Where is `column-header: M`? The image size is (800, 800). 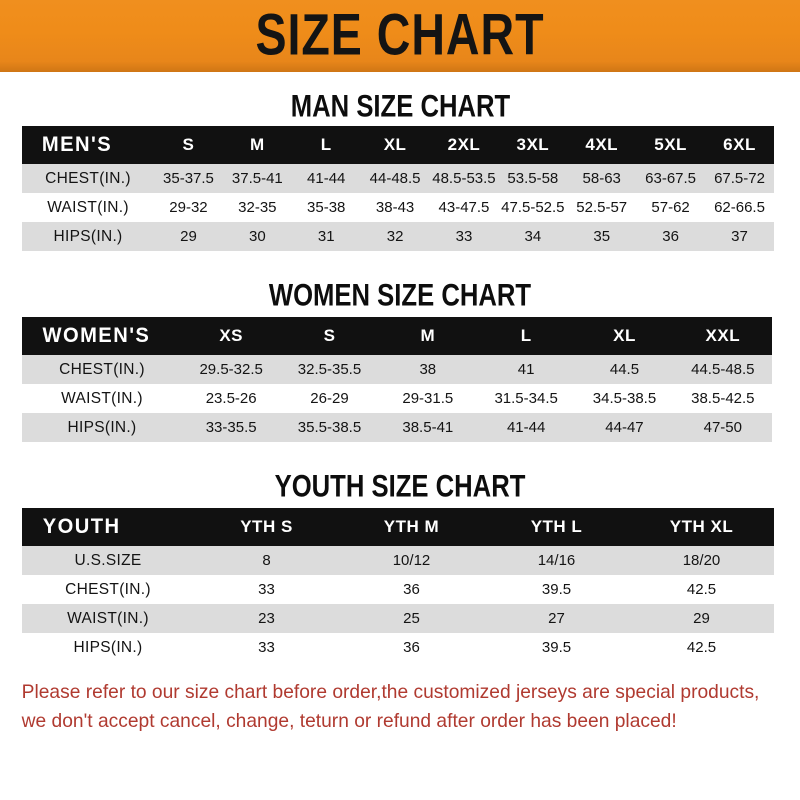
column-header: M is located at coordinates (257, 144).